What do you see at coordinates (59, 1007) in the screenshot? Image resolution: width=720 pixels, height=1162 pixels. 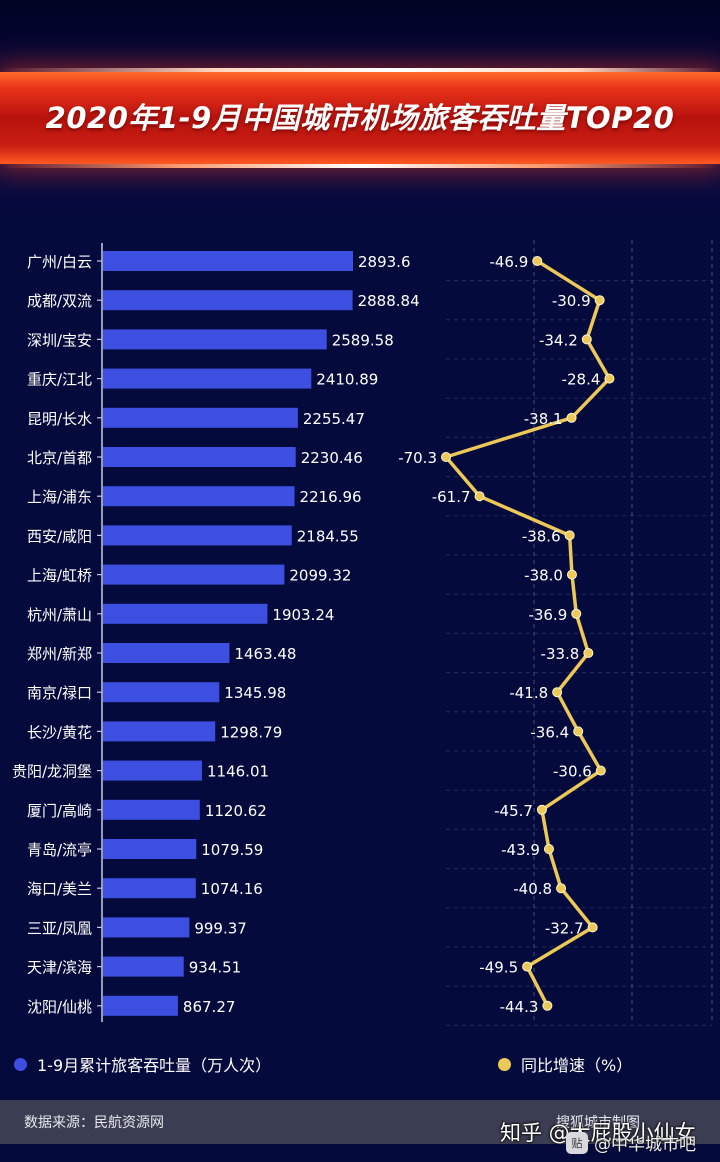 I see `category-label: 沈阳/仙桃` at bounding box center [59, 1007].